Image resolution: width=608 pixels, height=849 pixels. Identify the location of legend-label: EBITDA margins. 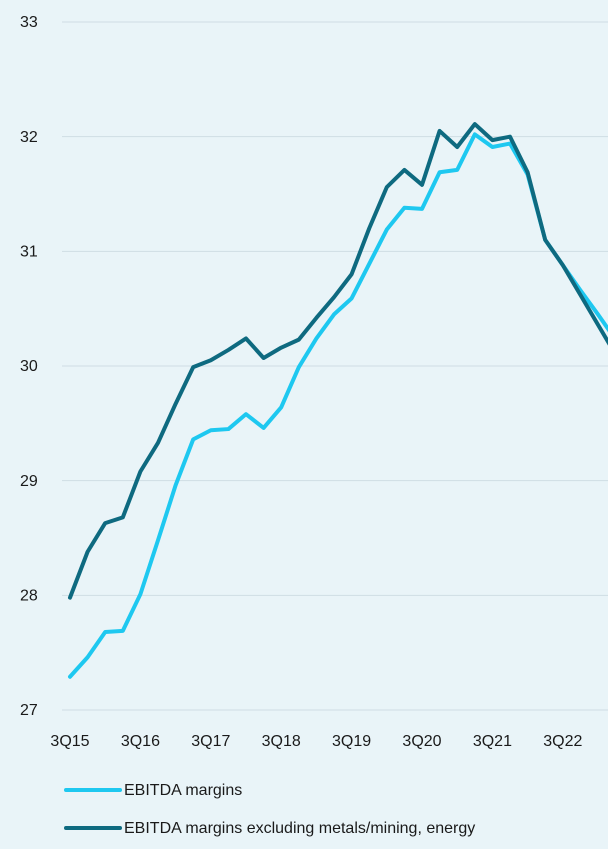
(183, 790).